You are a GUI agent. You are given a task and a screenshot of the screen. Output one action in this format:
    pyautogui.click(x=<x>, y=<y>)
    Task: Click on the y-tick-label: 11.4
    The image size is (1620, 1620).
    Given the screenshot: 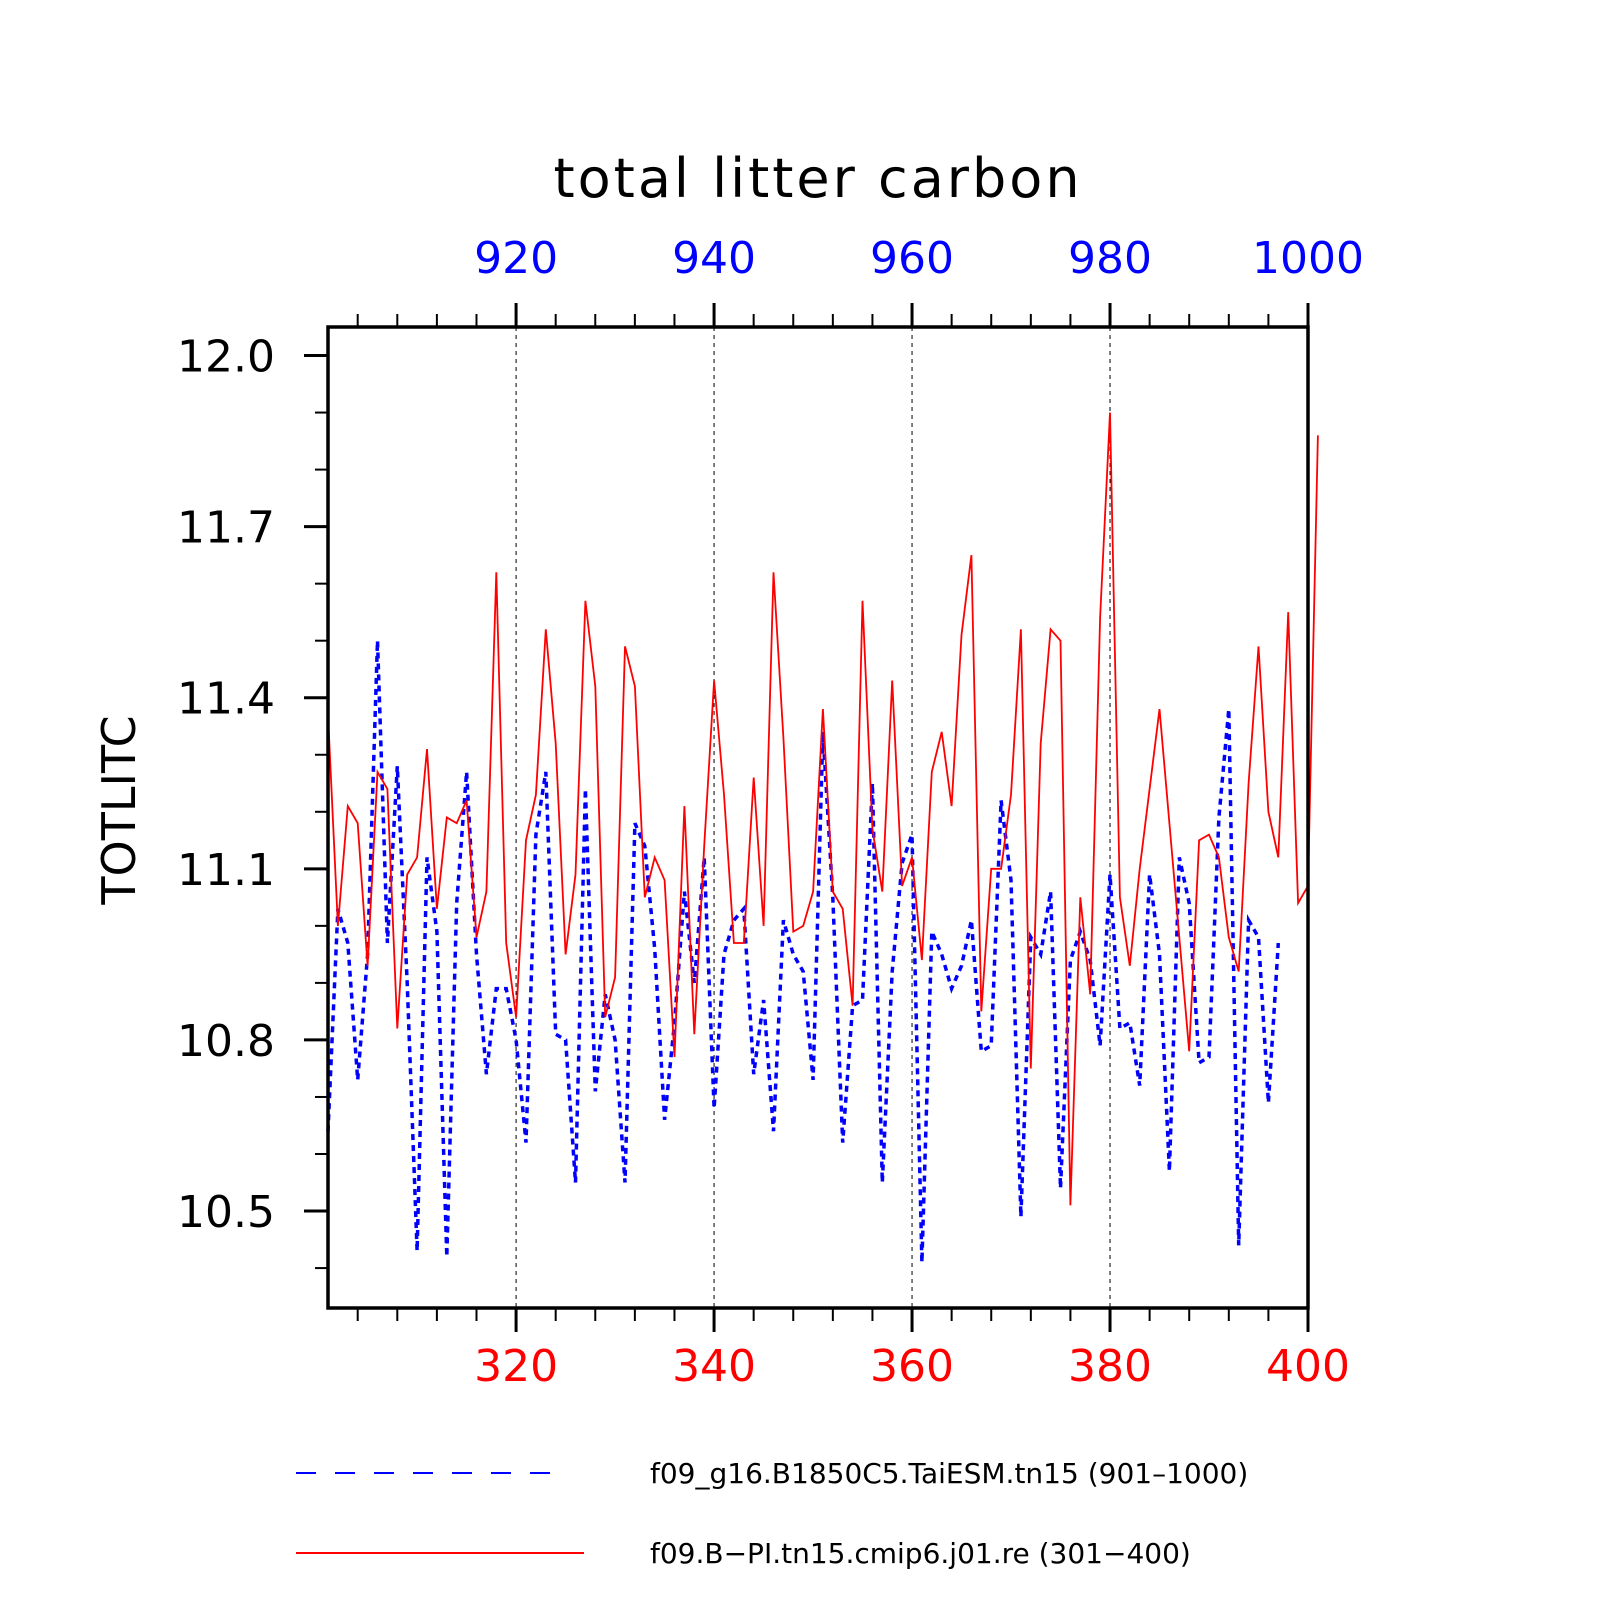 What is the action you would take?
    pyautogui.click(x=226, y=699)
    